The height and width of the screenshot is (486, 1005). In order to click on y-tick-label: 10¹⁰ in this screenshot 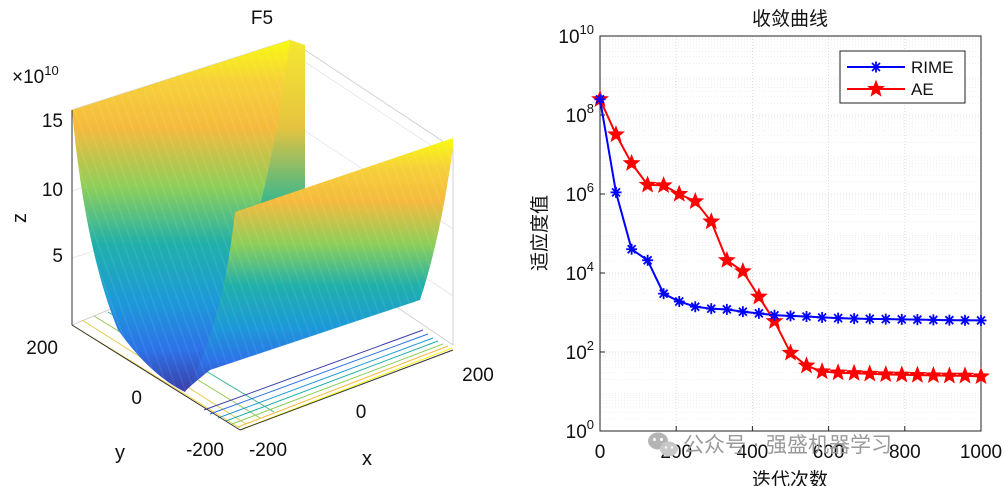, I will do `click(576, 35)`.